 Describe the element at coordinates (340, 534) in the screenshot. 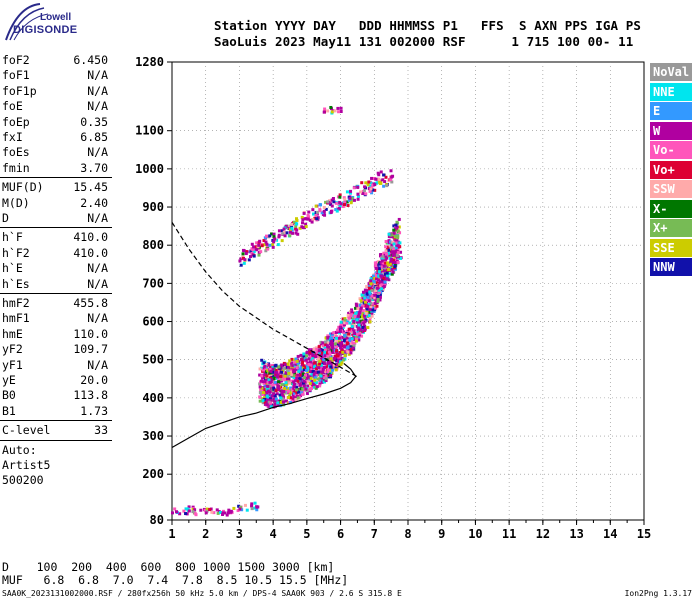

I see `x-tick-label: 6` at that location.